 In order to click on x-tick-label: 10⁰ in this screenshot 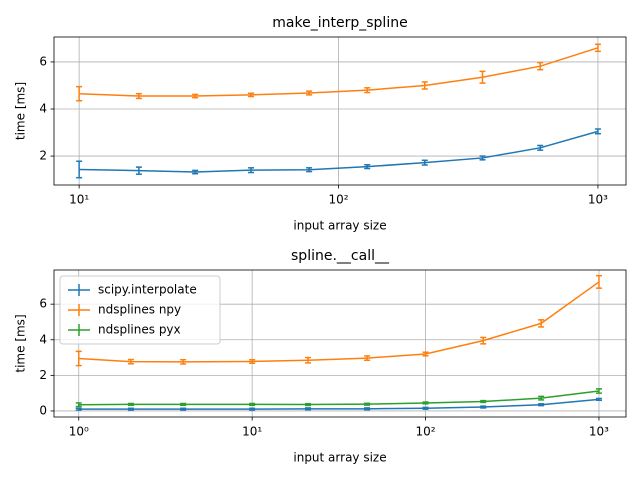, I will do `click(79, 432)`.